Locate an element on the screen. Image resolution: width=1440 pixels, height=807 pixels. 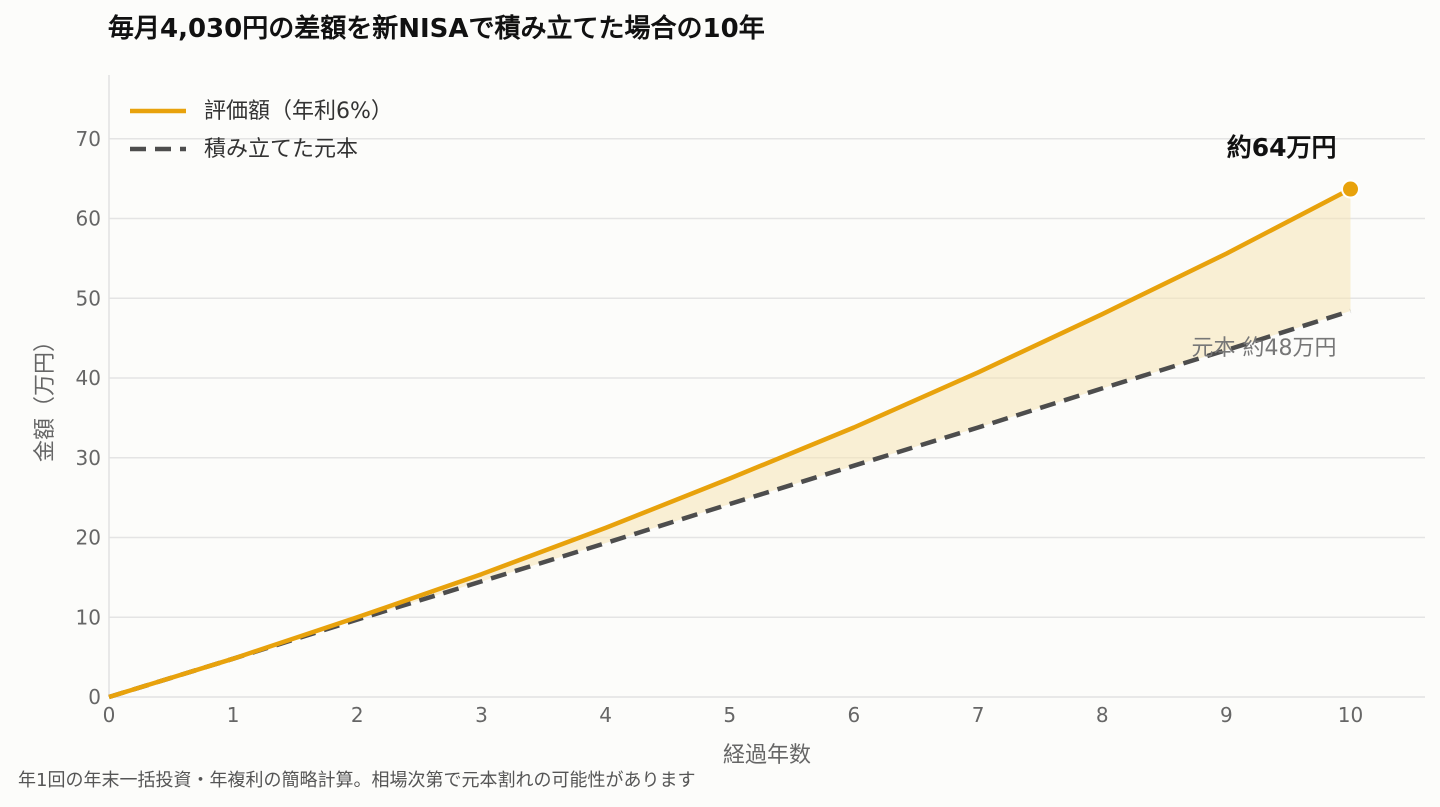
x-tick-label: 0 is located at coordinates (109, 715).